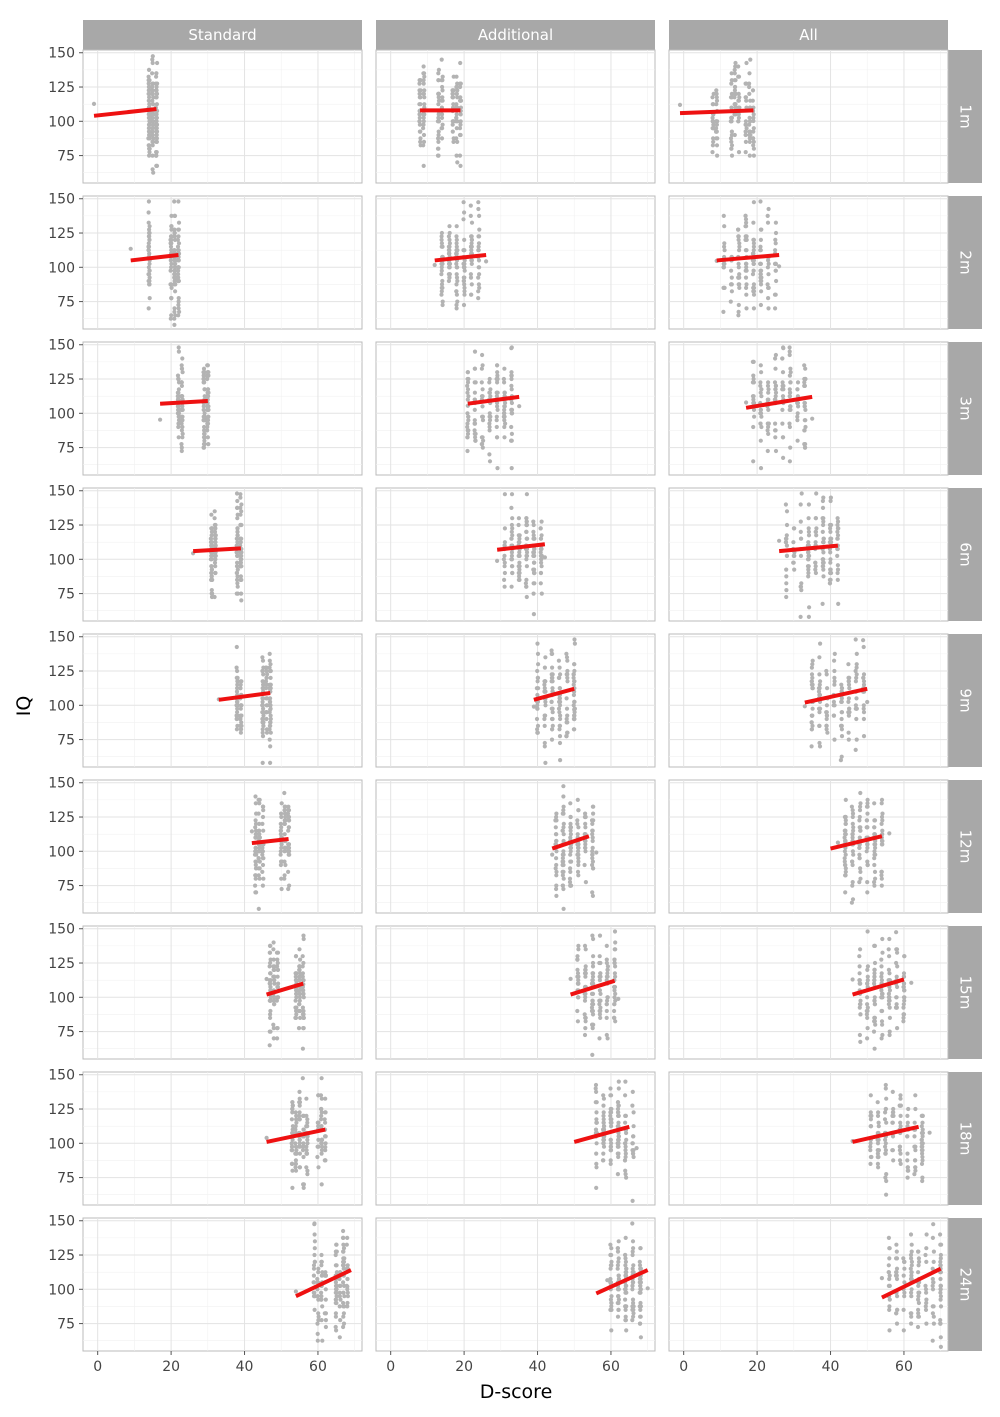 This screenshot has width=1000, height=1417. I want to click on x-tick-label: 20, so click(171, 1367).